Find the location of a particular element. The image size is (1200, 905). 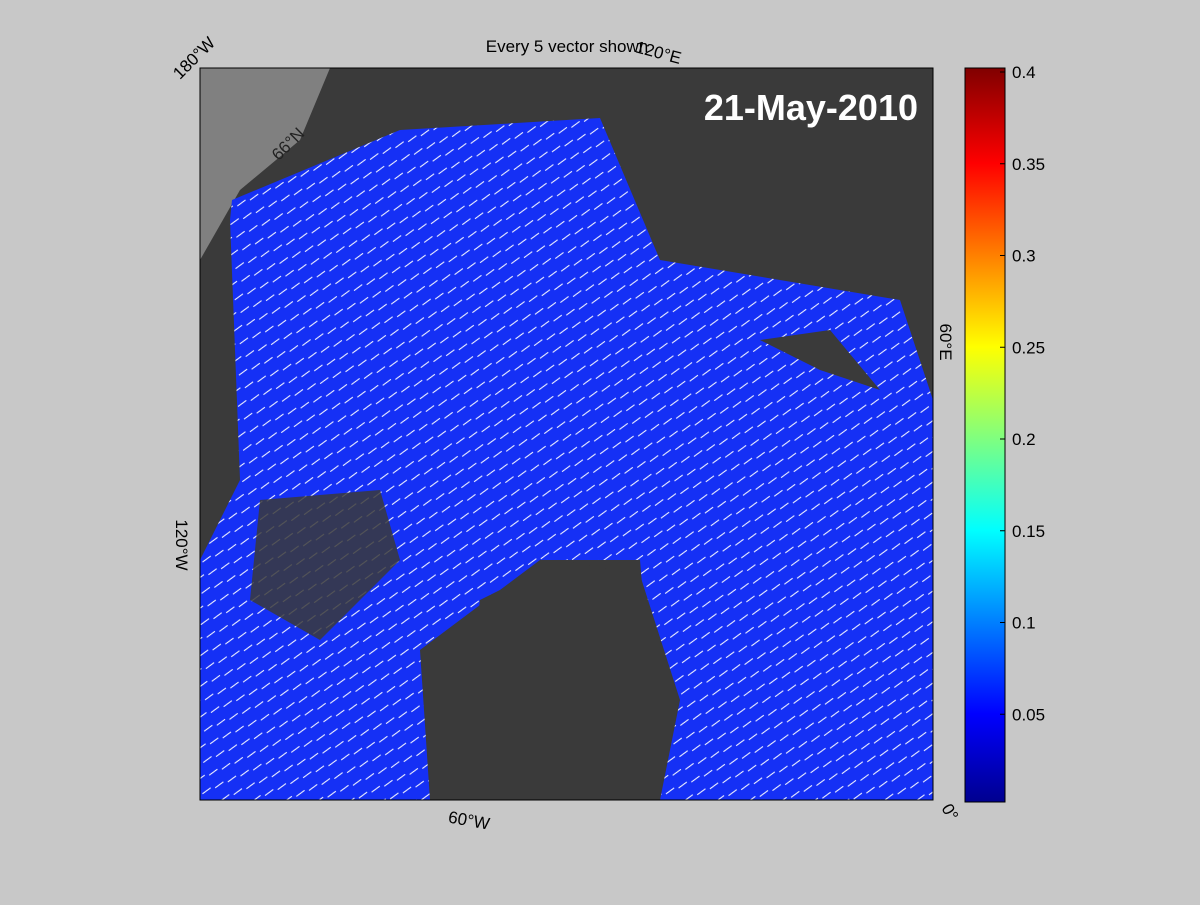

colorbar-tick-label: 0.25 is located at coordinates (1028, 347).